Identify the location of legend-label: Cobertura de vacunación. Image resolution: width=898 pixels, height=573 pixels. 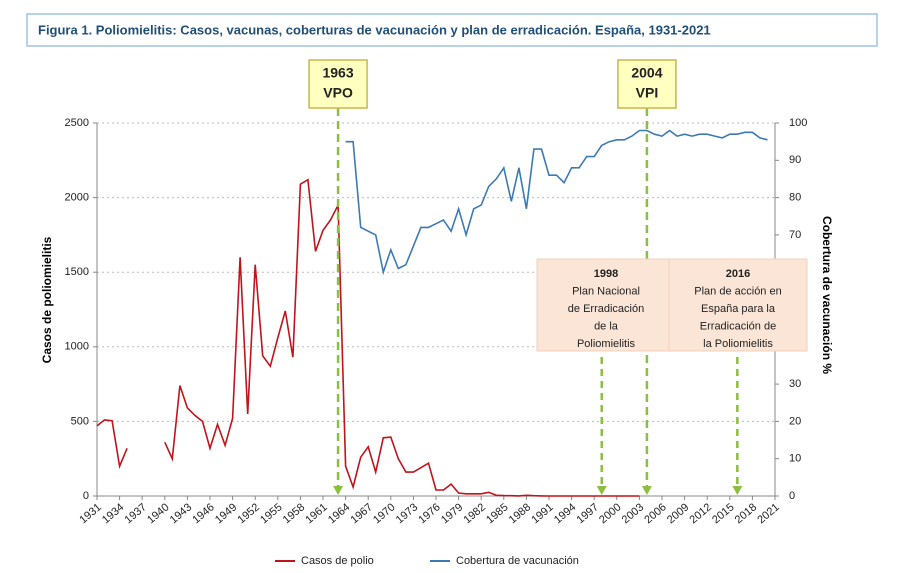
(517, 561).